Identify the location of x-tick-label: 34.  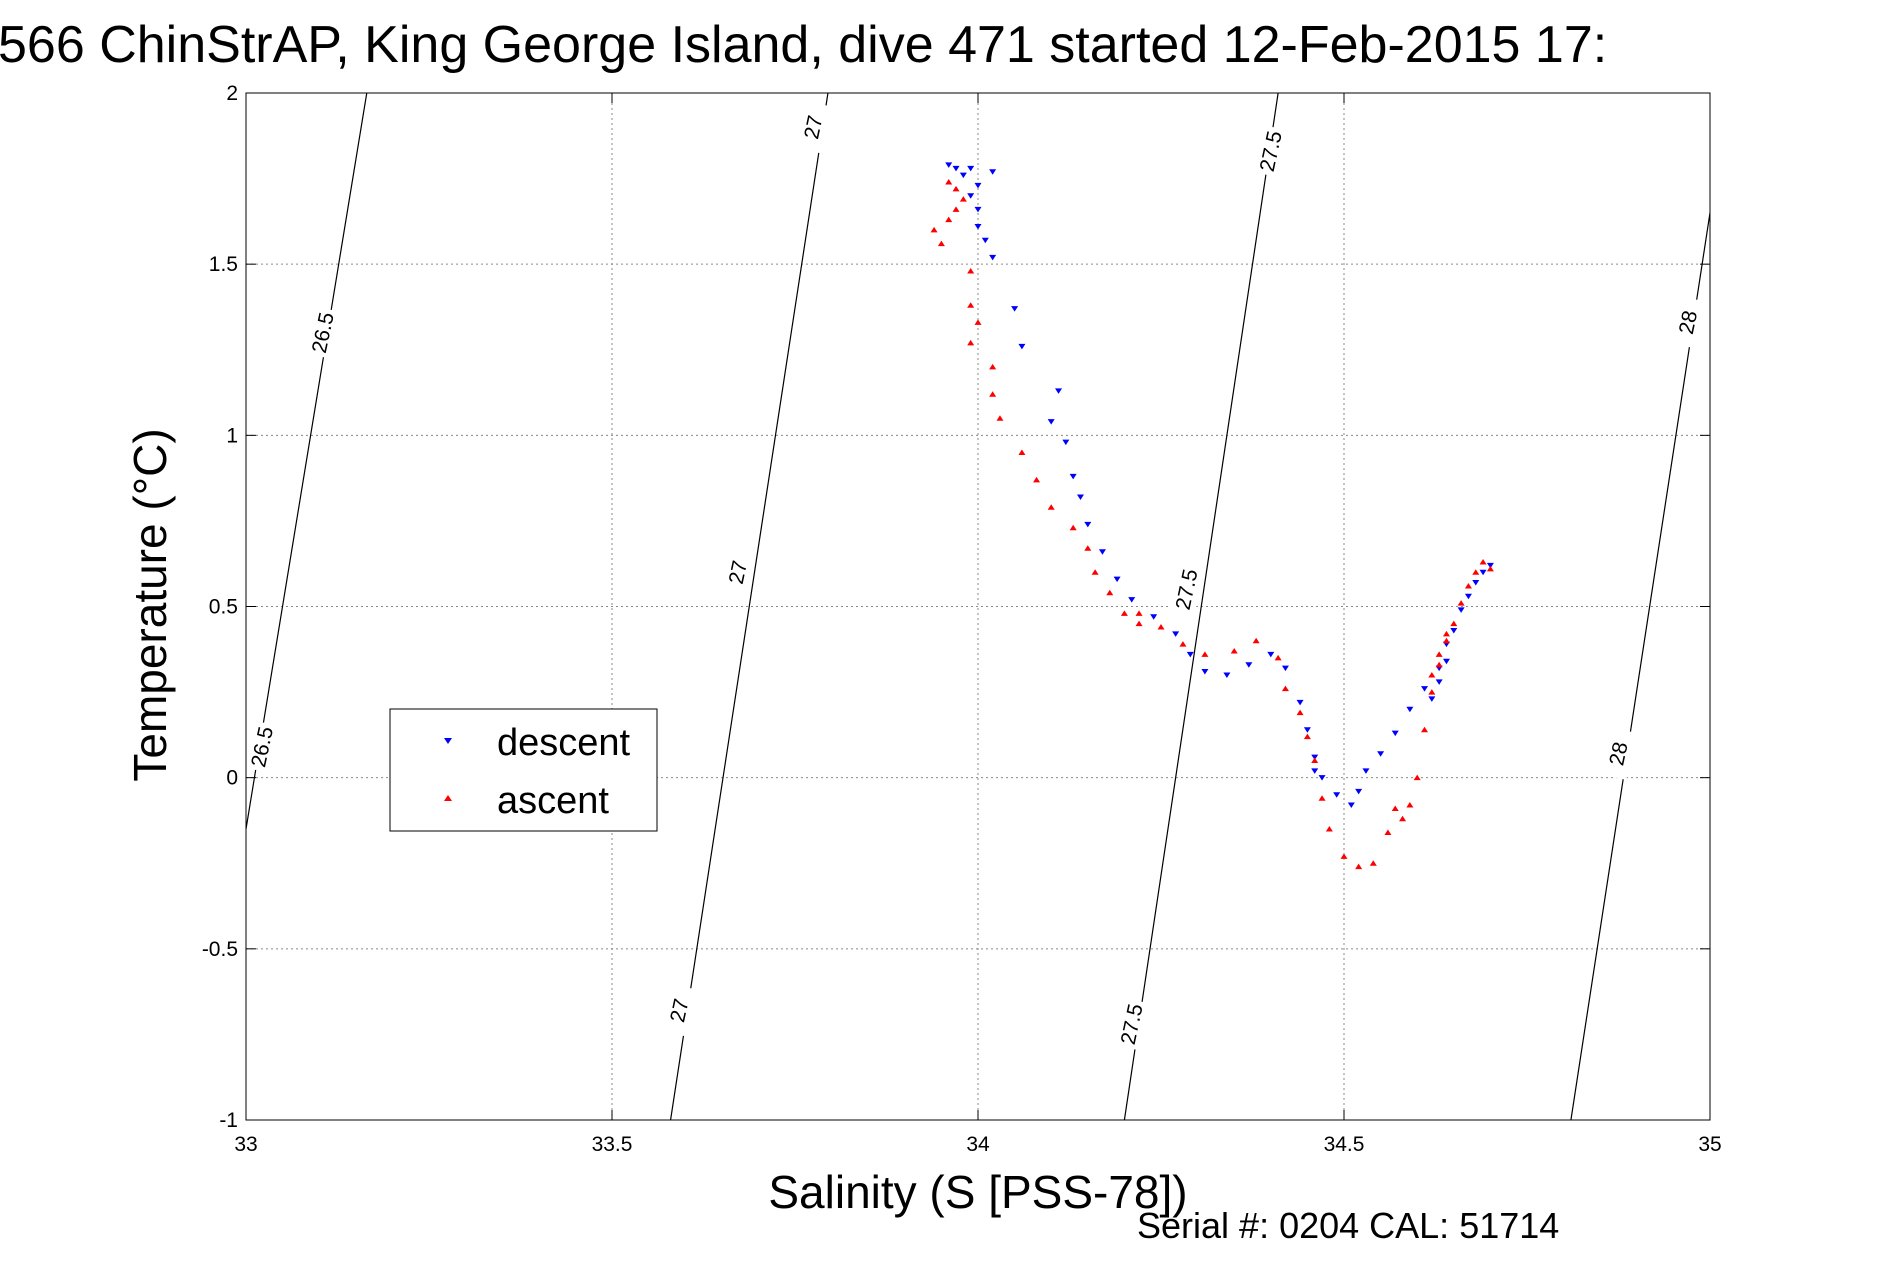
(978, 1144).